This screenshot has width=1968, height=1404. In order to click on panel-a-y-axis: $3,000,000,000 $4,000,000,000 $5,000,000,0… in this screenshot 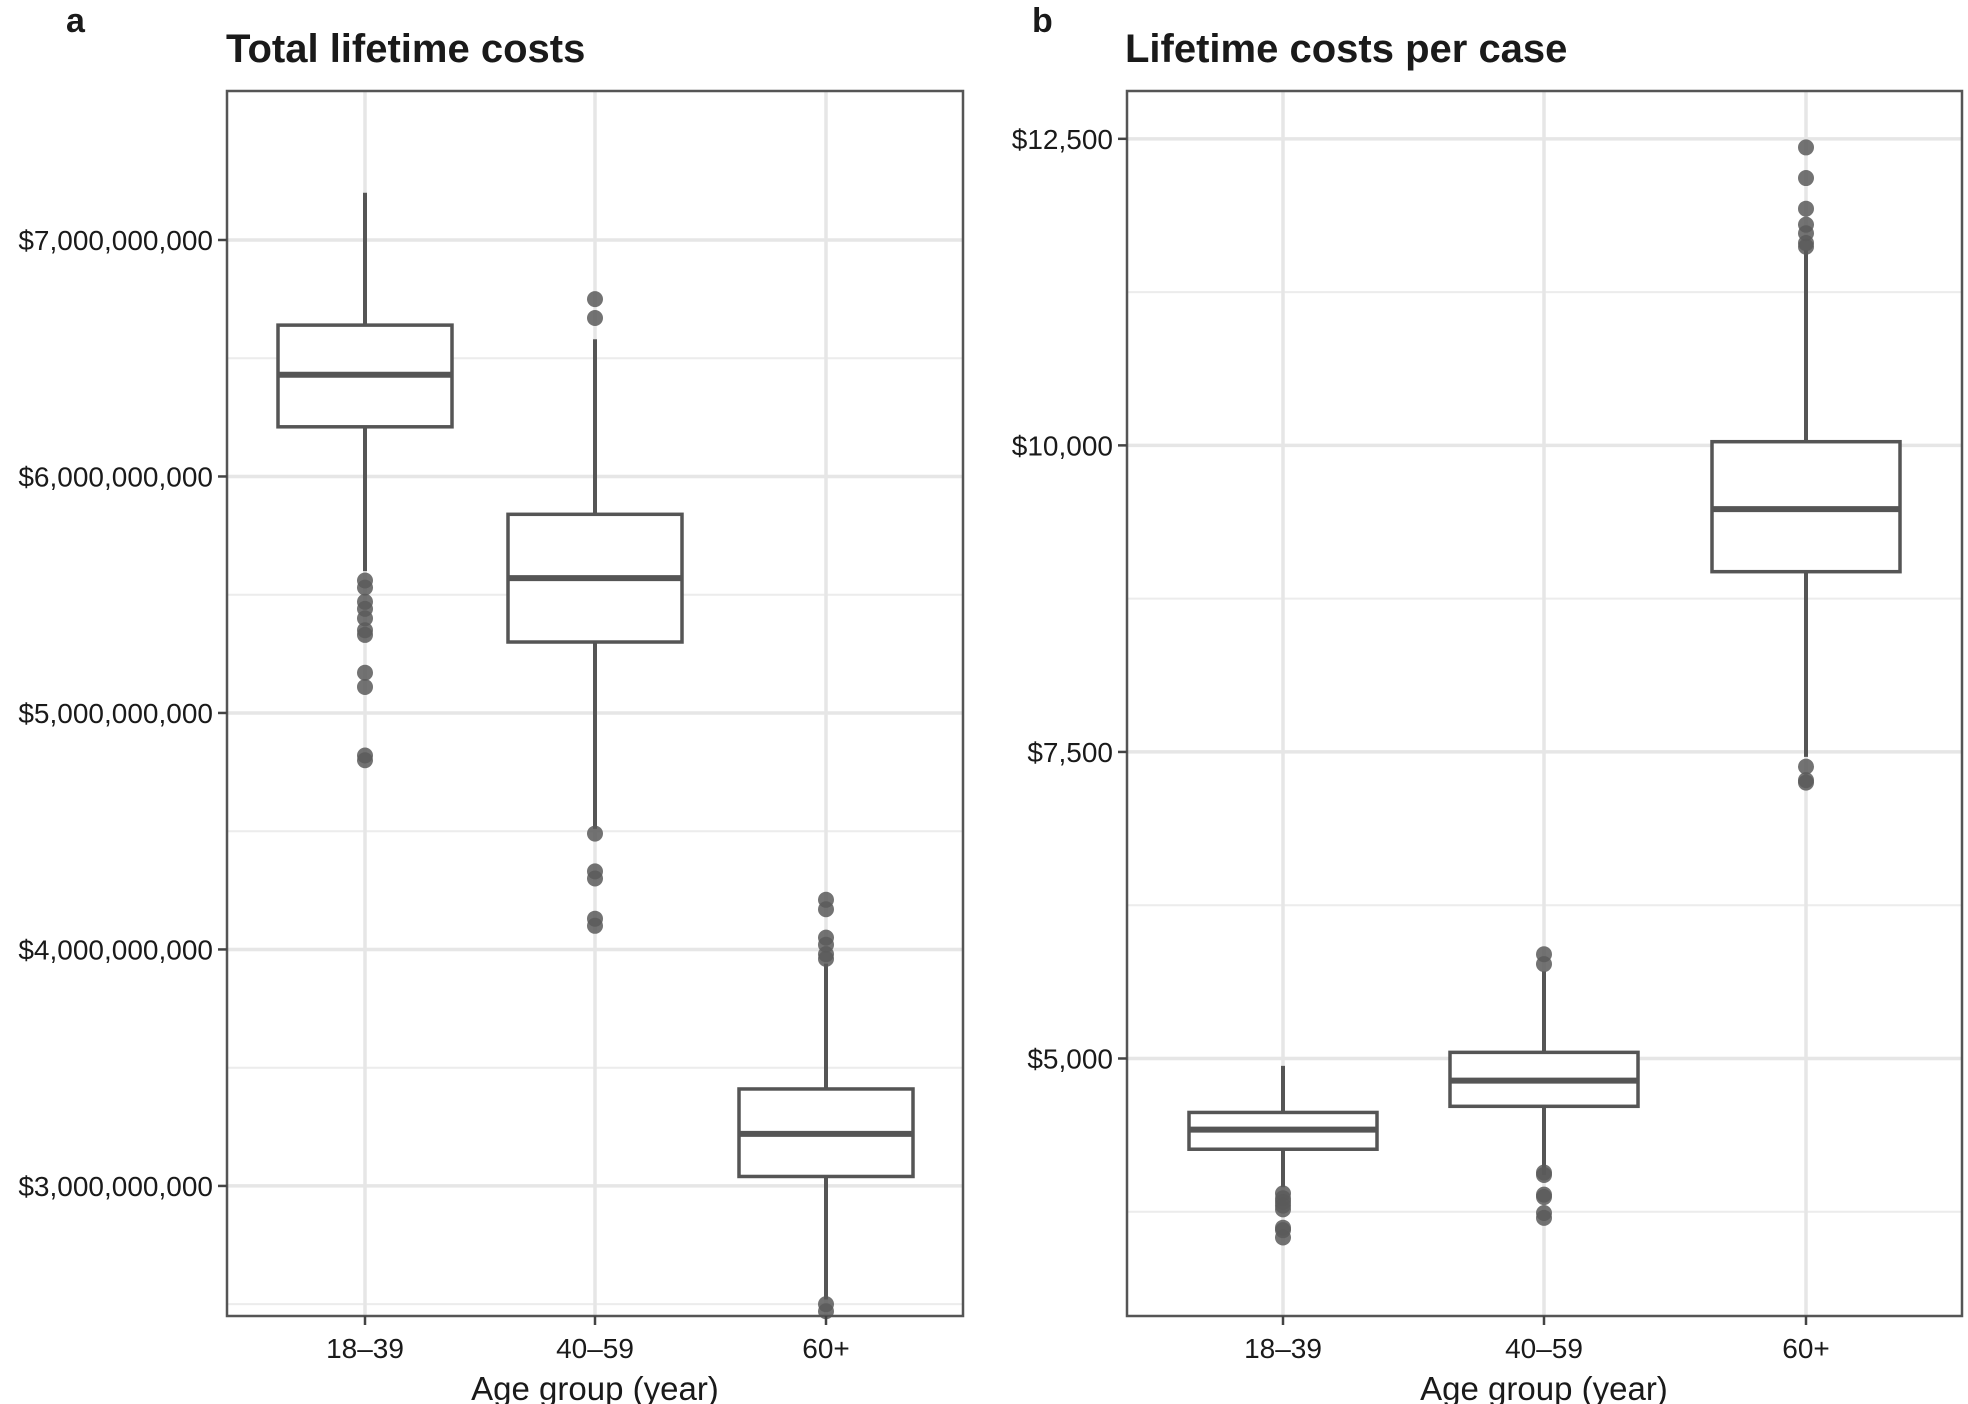, I will do `click(122, 713)`.